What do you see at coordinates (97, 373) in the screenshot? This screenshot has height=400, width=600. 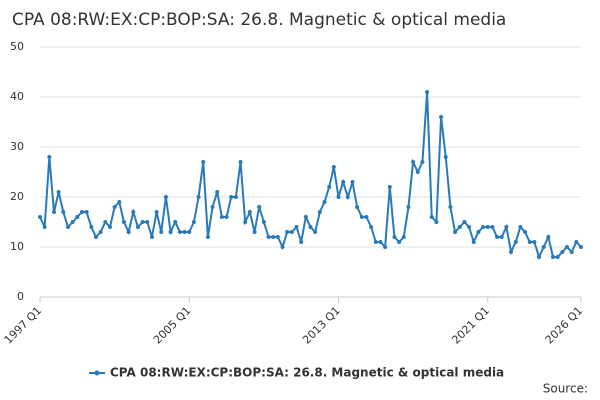 I see `legend-marker` at bounding box center [97, 373].